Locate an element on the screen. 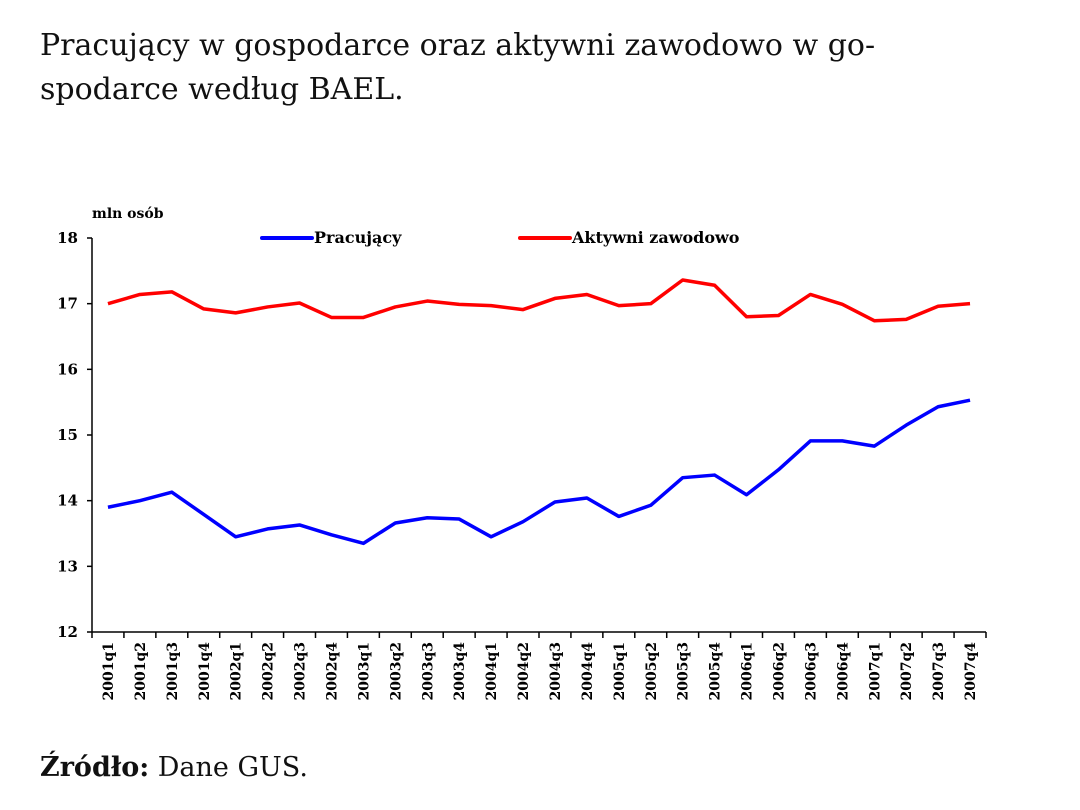 The width and height of the screenshot is (1080, 810). x-tick-label: 2005q4 is located at coordinates (716, 671).